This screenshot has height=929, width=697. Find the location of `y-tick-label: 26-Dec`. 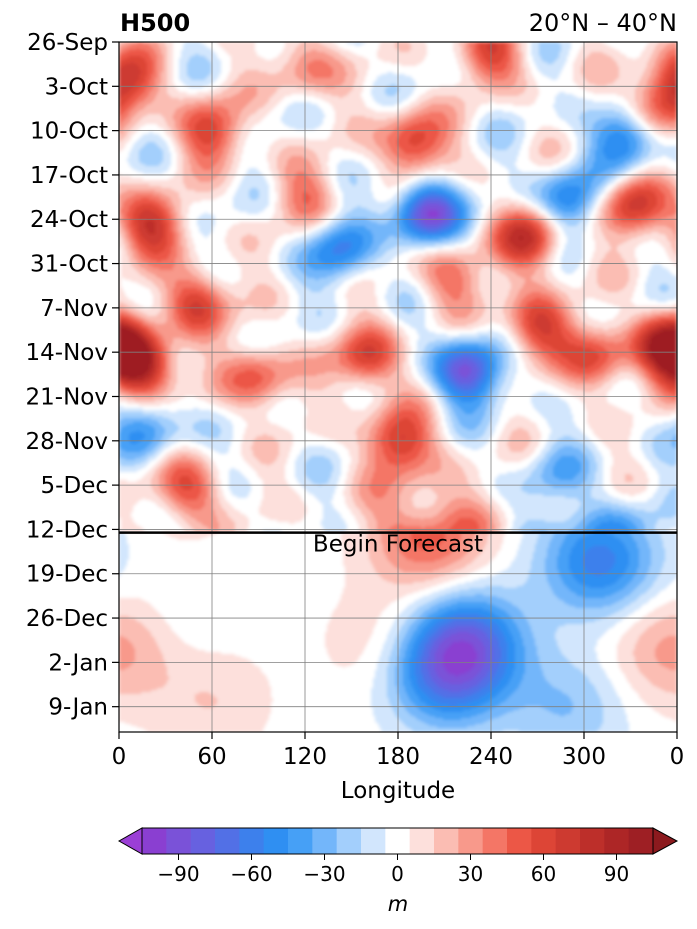

y-tick-label: 26-Dec is located at coordinates (67, 619).